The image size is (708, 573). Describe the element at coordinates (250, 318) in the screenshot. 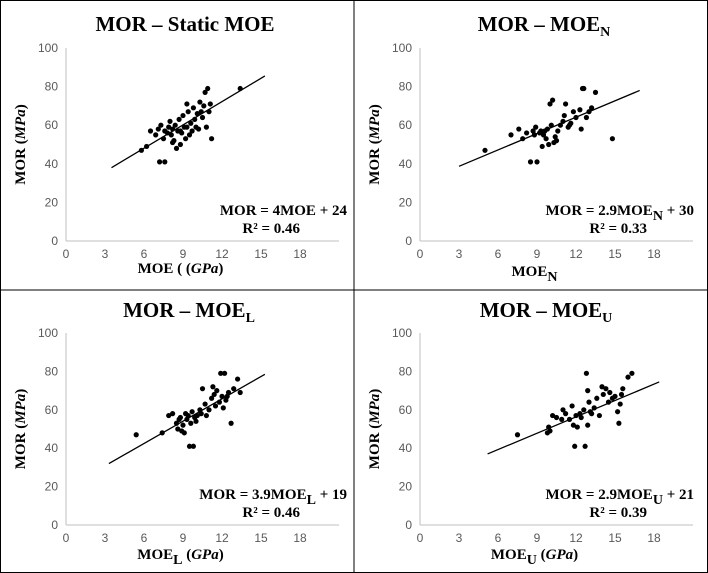

I see `chart-title-subscript: L` at that location.